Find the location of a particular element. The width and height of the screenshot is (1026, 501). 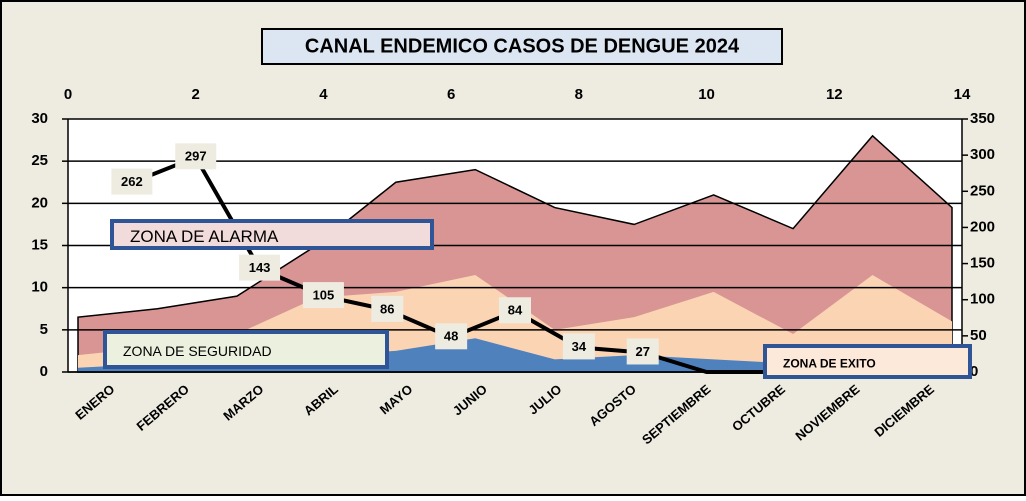

y-tick-label: 20 is located at coordinates (39, 202).